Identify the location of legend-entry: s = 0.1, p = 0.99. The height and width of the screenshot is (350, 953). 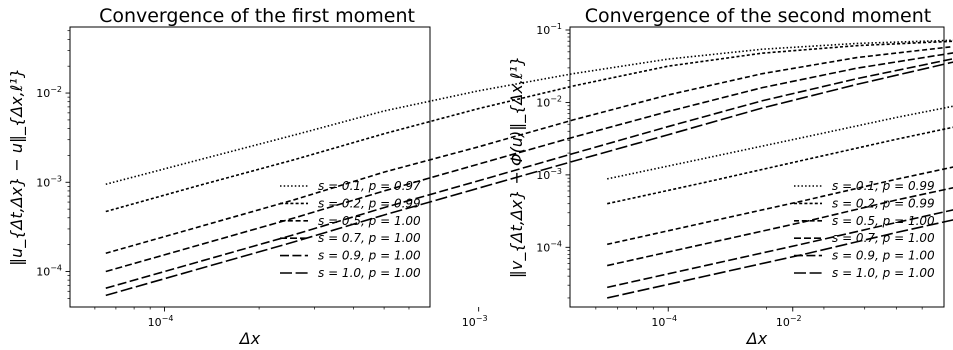
(883, 186).